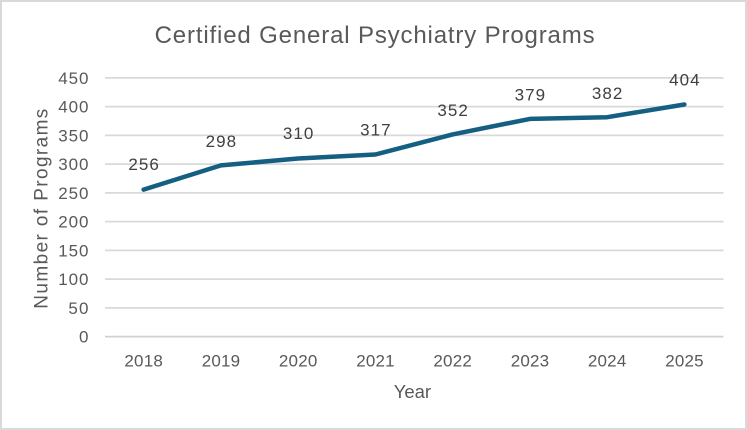  Describe the element at coordinates (375, 129) in the screenshot. I see `svg-text: 317` at that location.